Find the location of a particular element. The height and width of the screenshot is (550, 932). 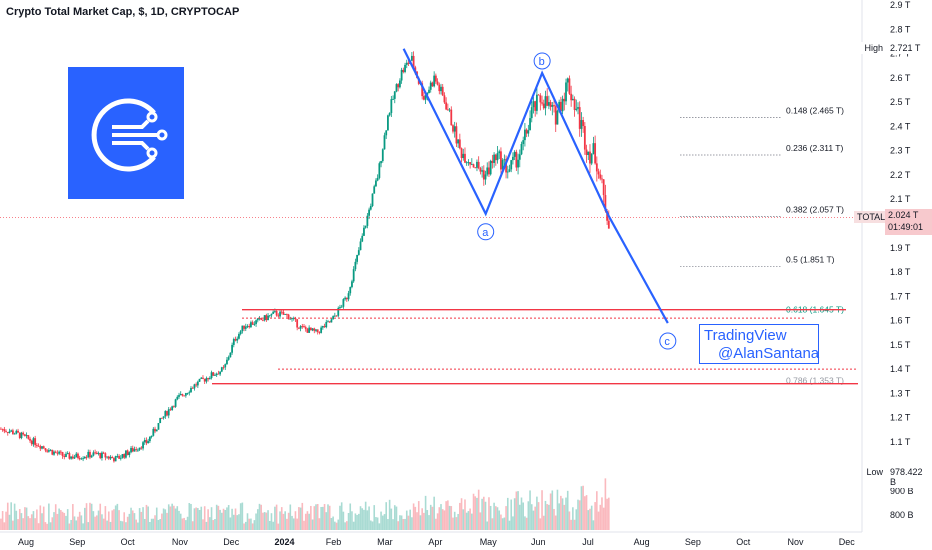

fib-label: 0.236 (2.311 T) is located at coordinates (815, 148).